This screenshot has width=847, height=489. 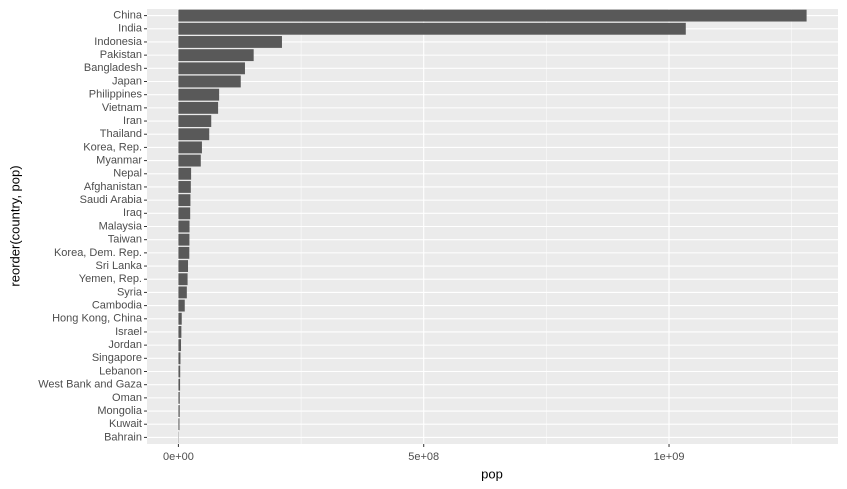 What do you see at coordinates (110, 279) in the screenshot?
I see `y-tick-label: Yemen, Rep.` at bounding box center [110, 279].